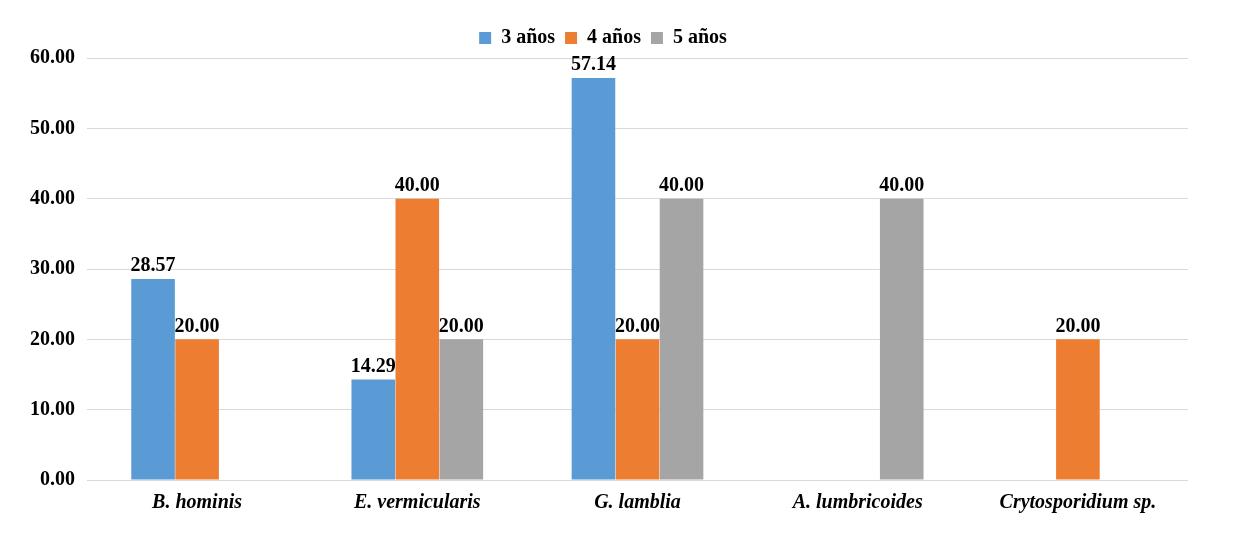 The height and width of the screenshot is (546, 1254). I want to click on x-tick-label: Crytosporidium sp., so click(1078, 502).